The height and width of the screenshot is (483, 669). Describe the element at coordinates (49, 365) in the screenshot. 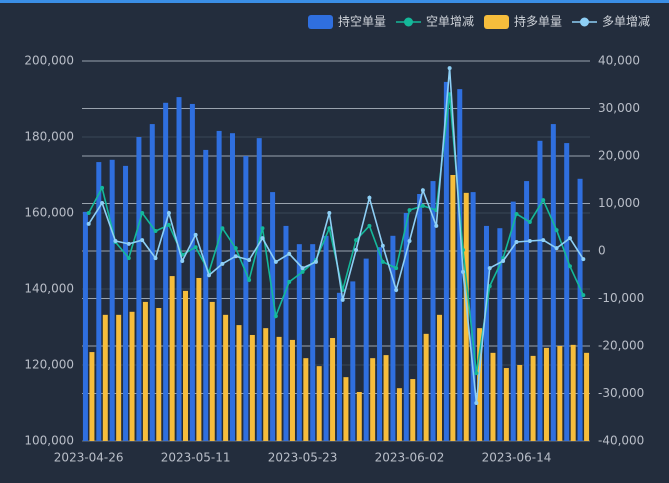

I see `y-tick-label: 120,000` at that location.